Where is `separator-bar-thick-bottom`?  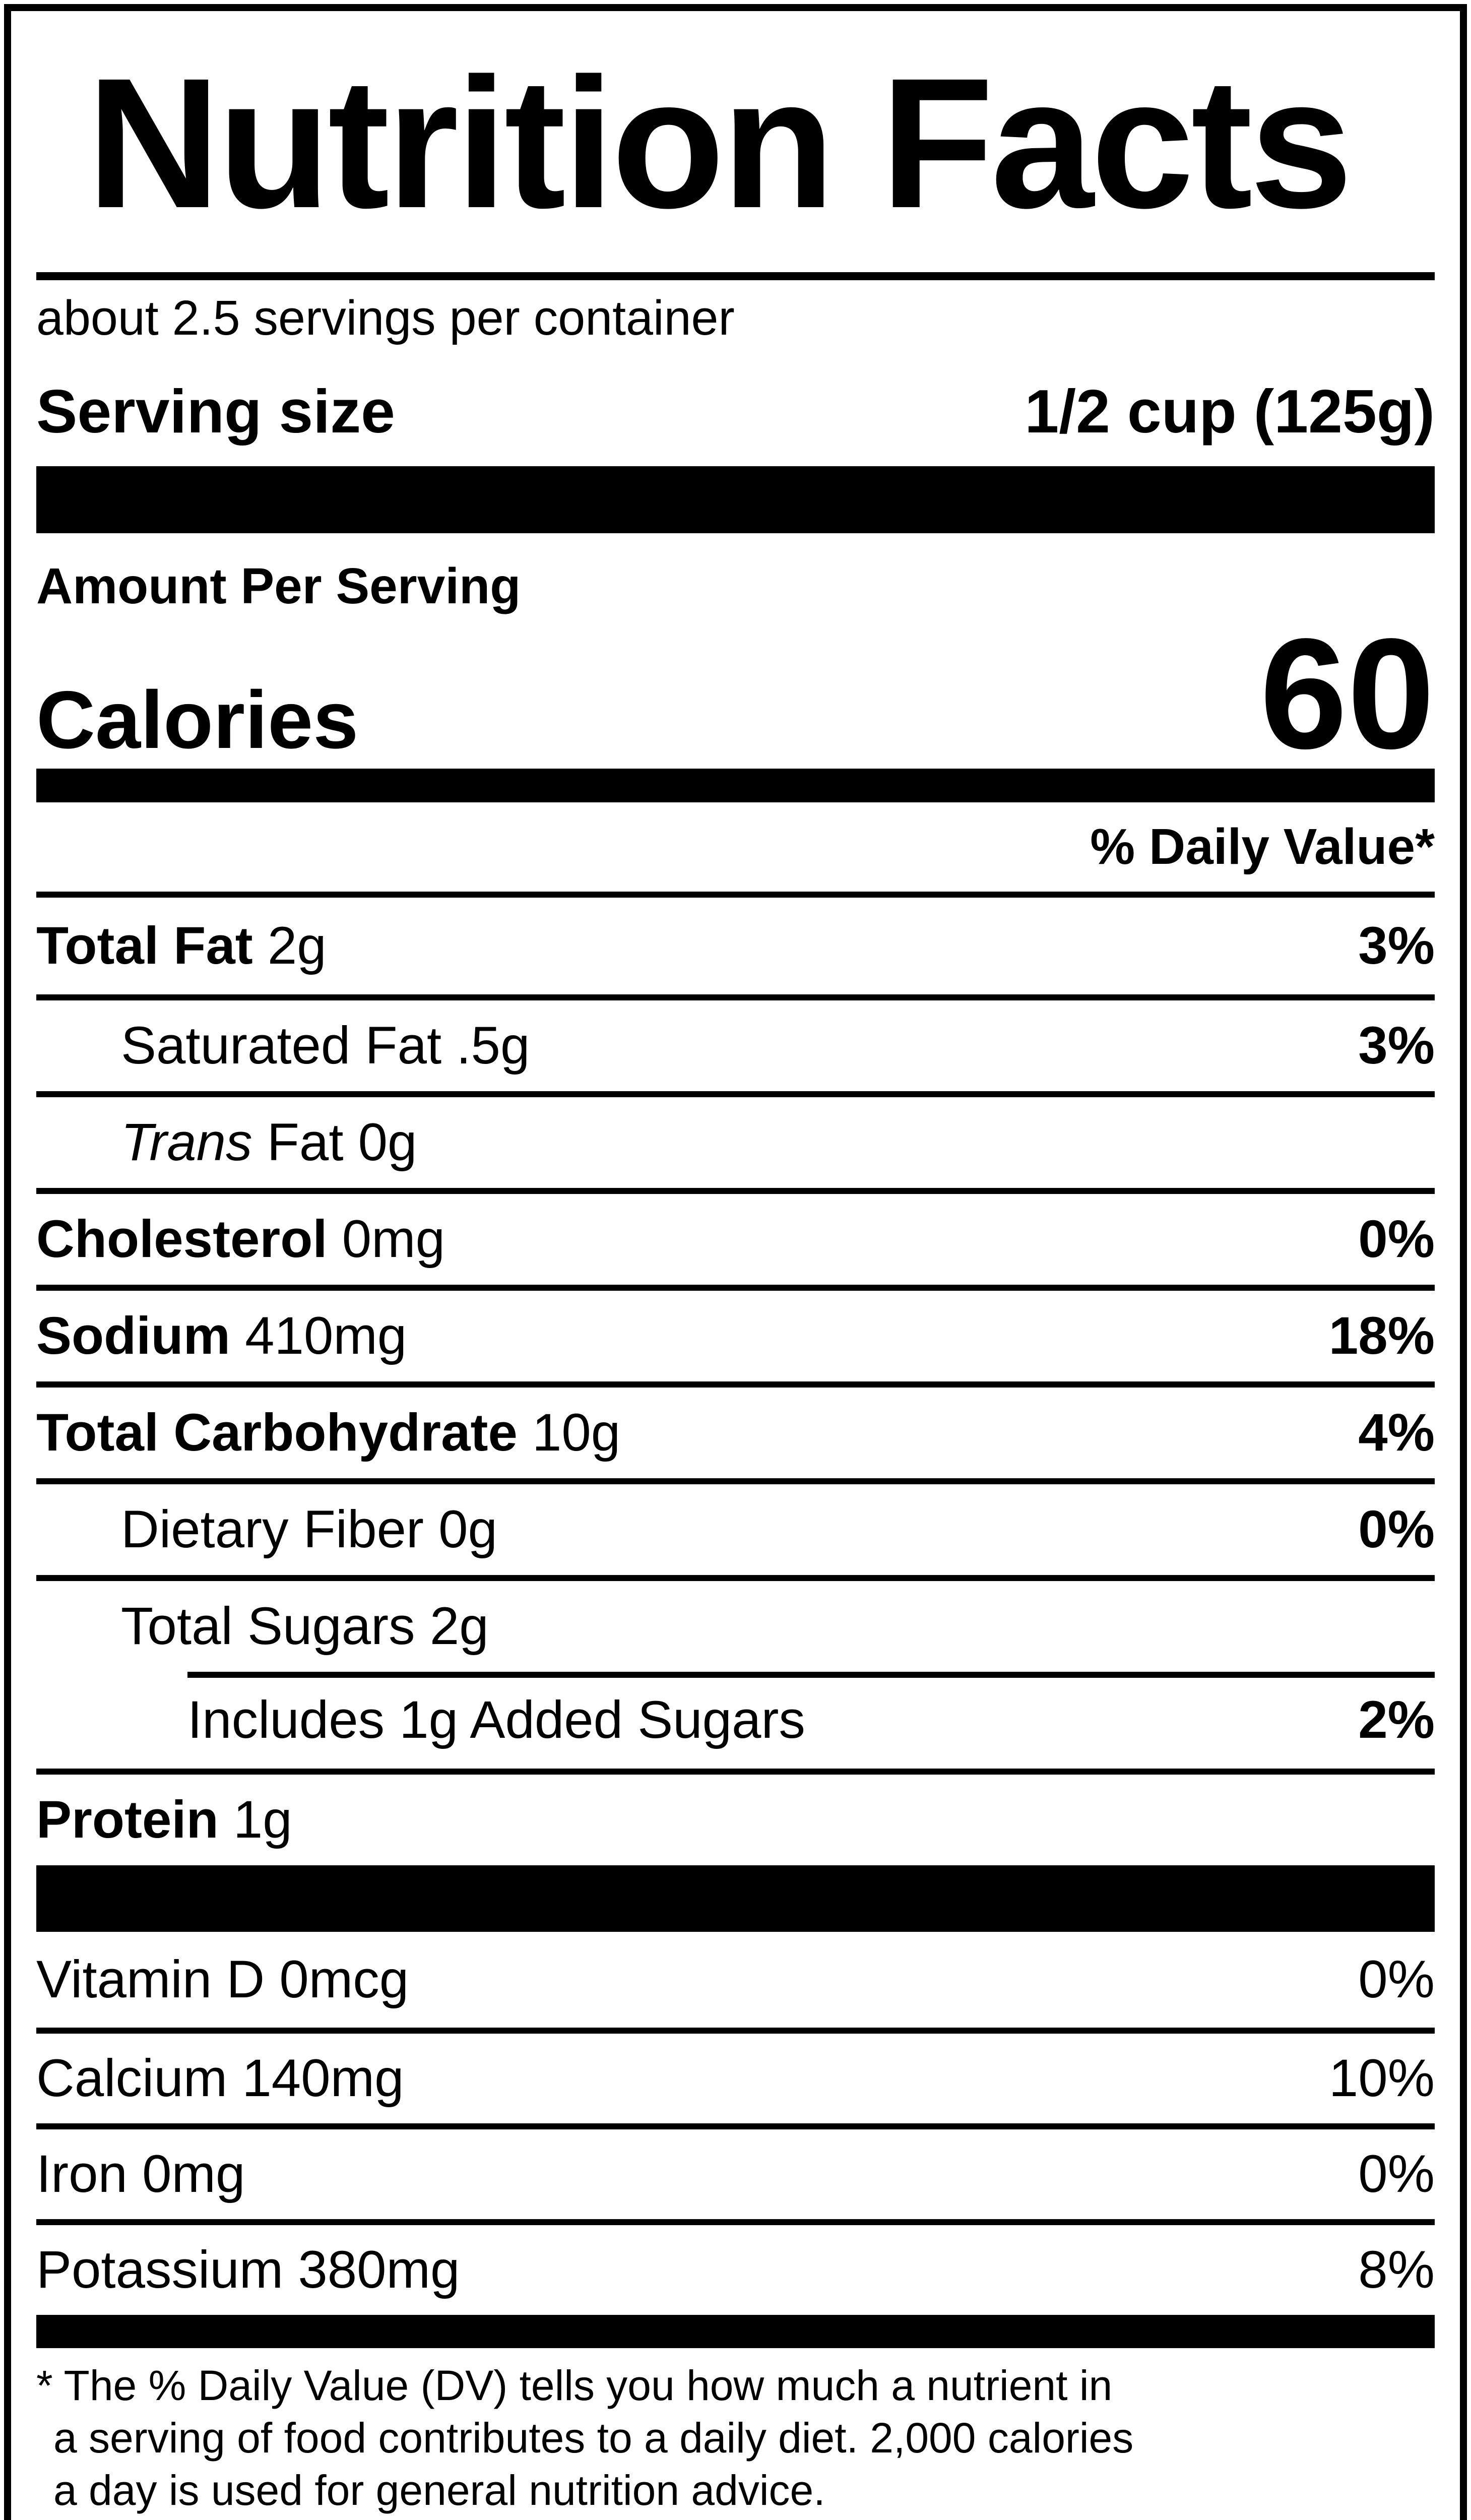
separator-bar-thick-bottom is located at coordinates (735, 1898).